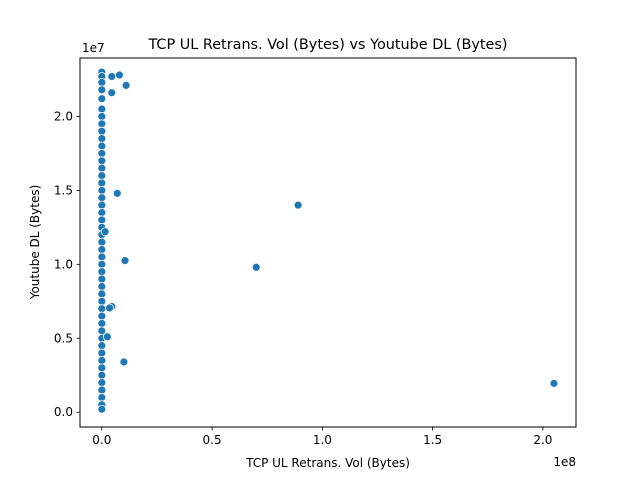 The image size is (640, 484). What do you see at coordinates (63, 412) in the screenshot?
I see `y-tick-label: 0.0` at bounding box center [63, 412].